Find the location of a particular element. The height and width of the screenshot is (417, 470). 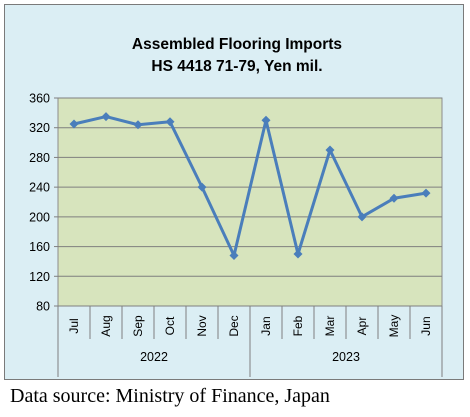

year-group-label: 2022 is located at coordinates (154, 357).